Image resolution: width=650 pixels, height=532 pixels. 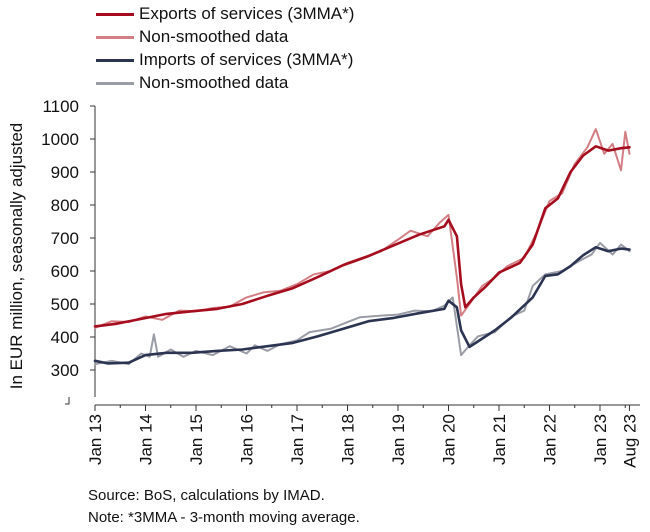 What do you see at coordinates (115, 37) in the screenshot?
I see `legend-swatch-exports-raw` at bounding box center [115, 37].